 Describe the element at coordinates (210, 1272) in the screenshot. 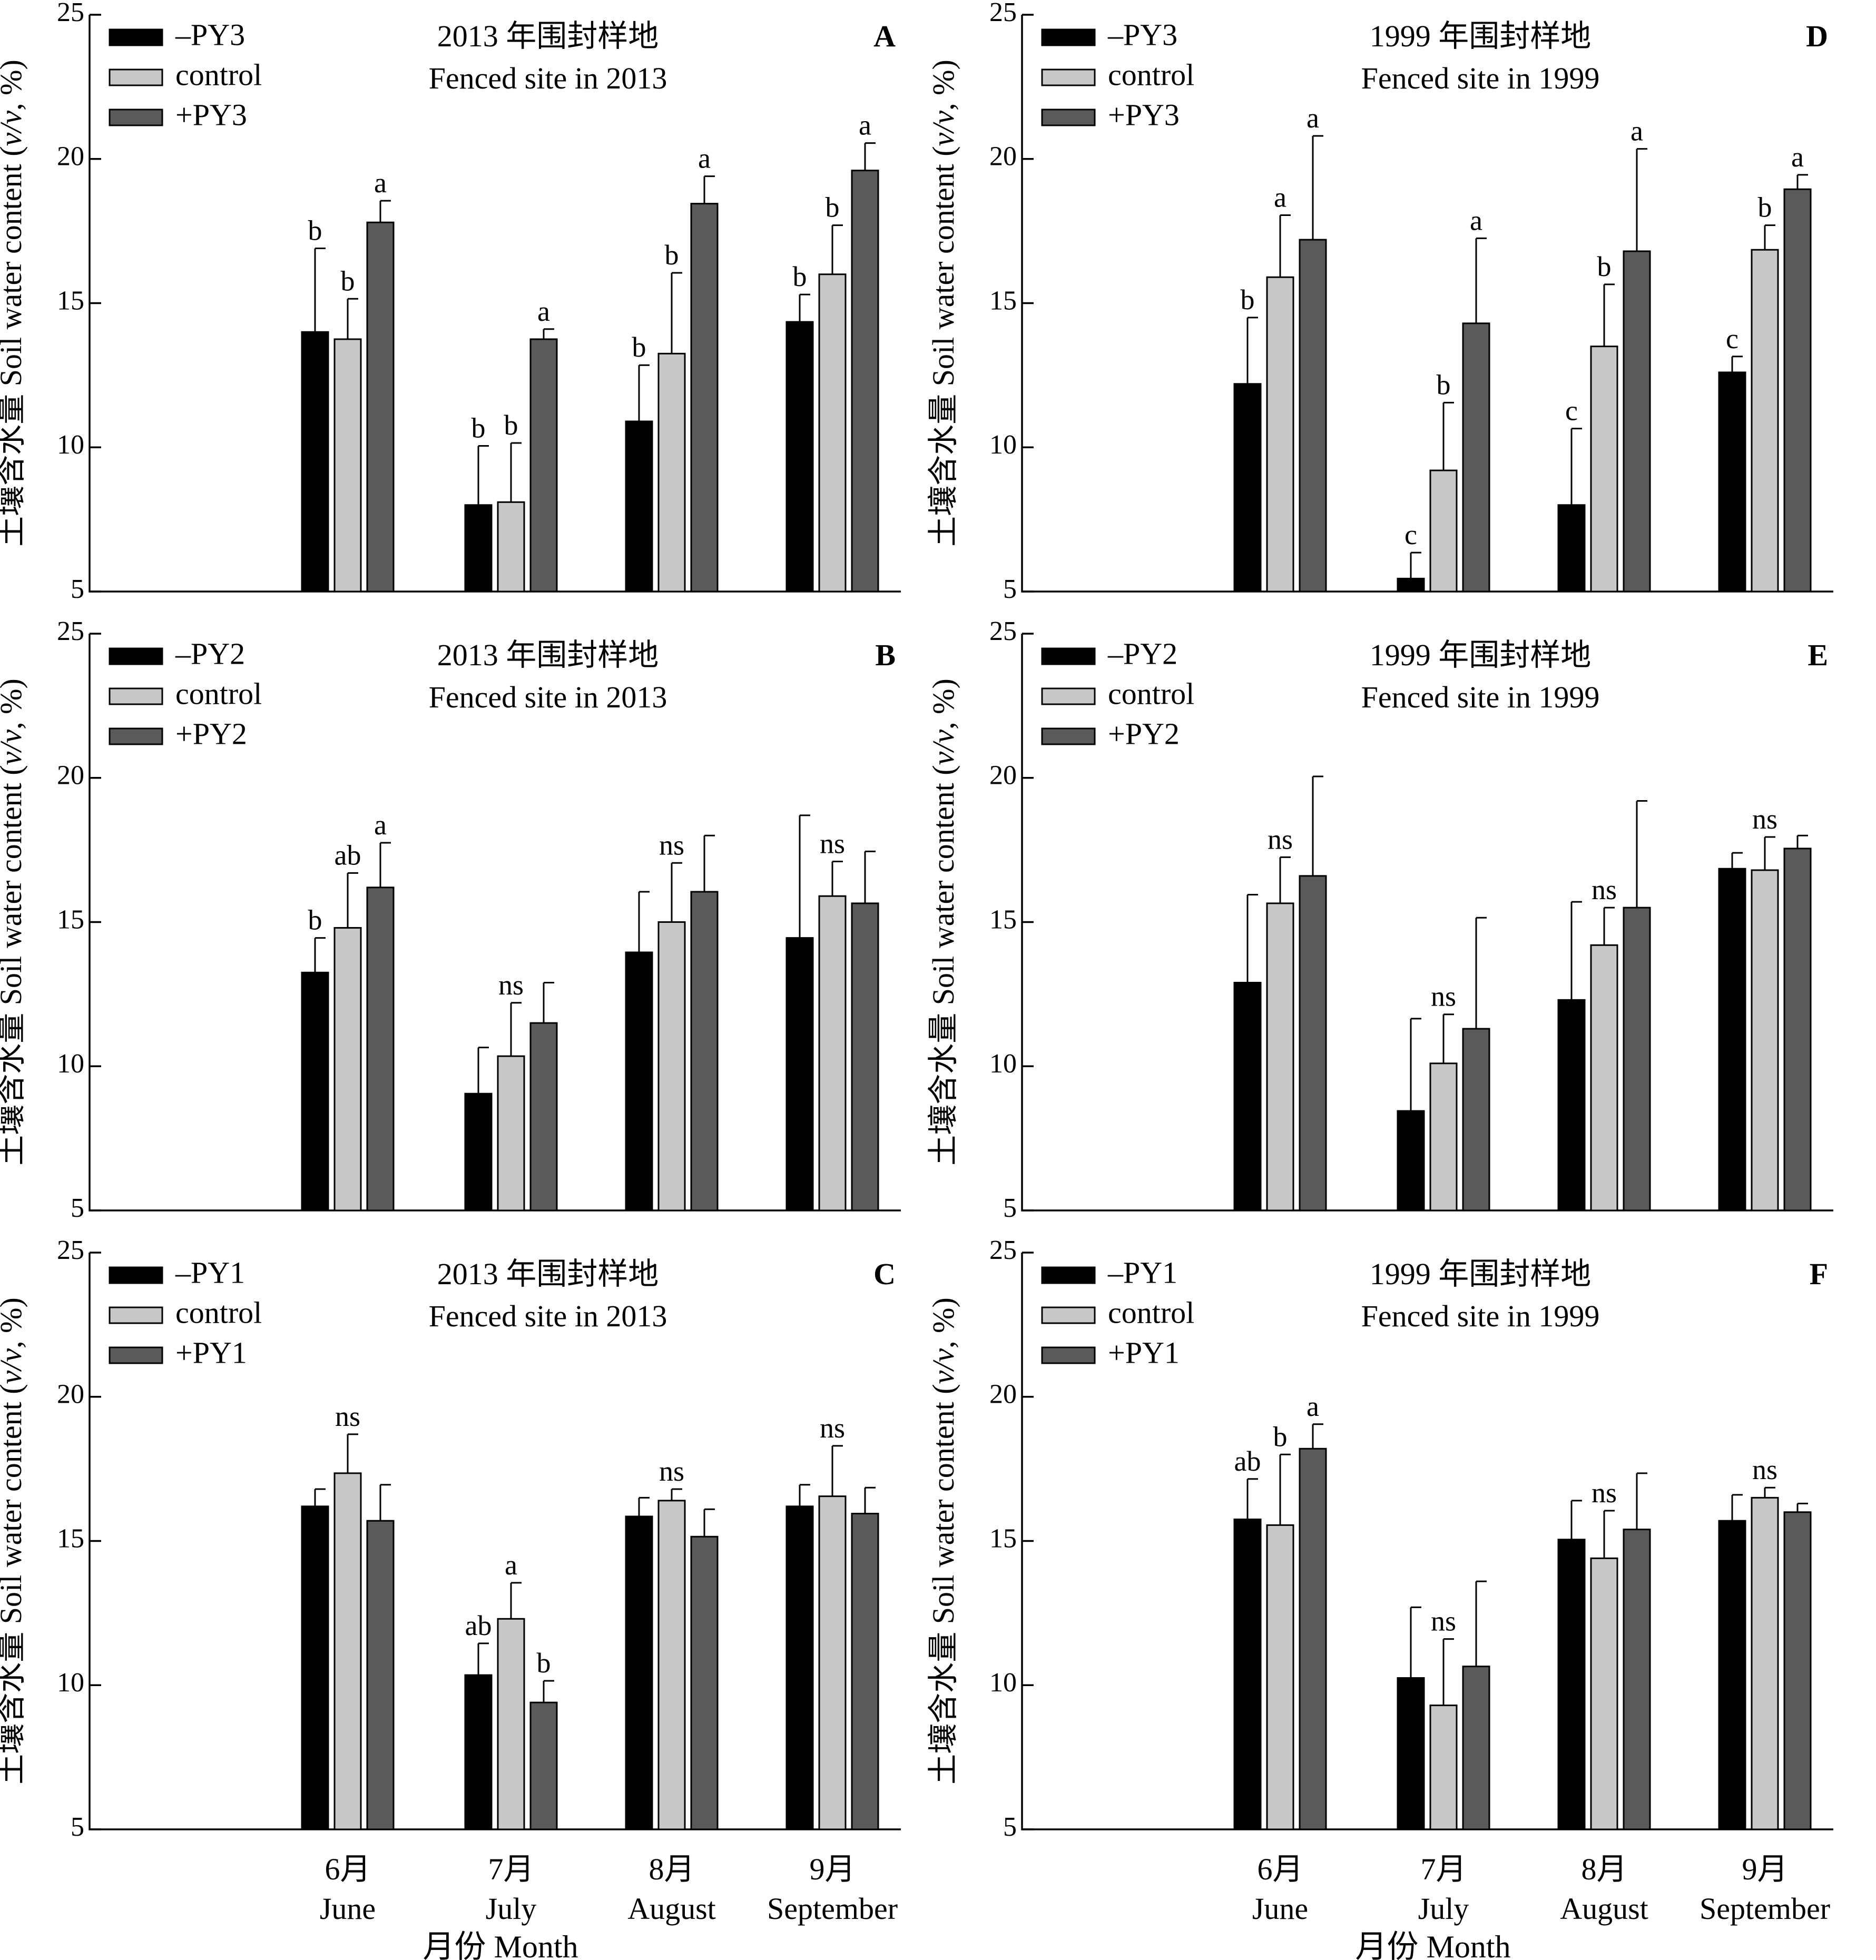

I see `legend-label: –PY1` at that location.